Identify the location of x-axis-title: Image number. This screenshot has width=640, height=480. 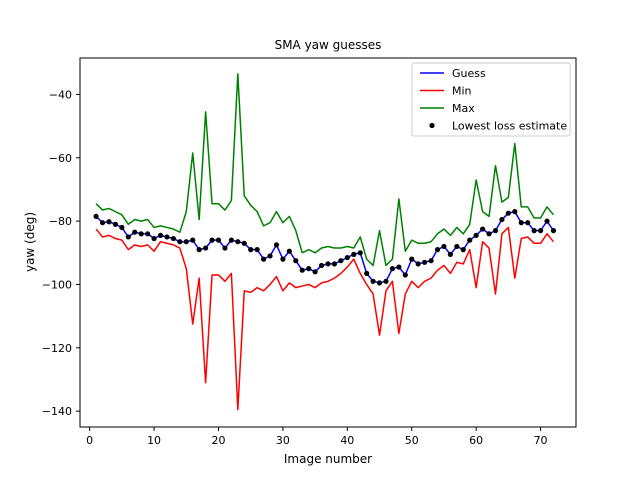
(328, 459).